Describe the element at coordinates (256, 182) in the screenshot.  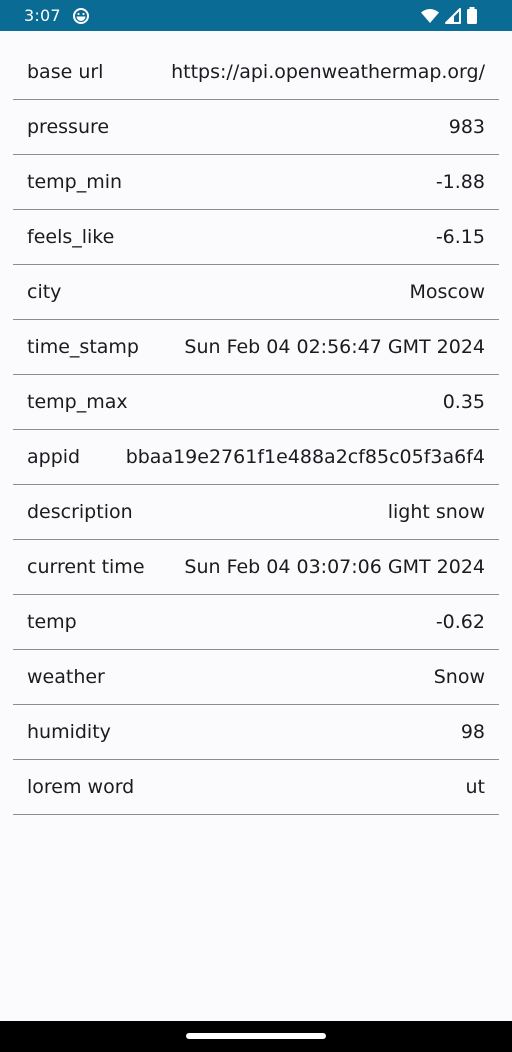
I see `list-item: temp_min -1.88` at that location.